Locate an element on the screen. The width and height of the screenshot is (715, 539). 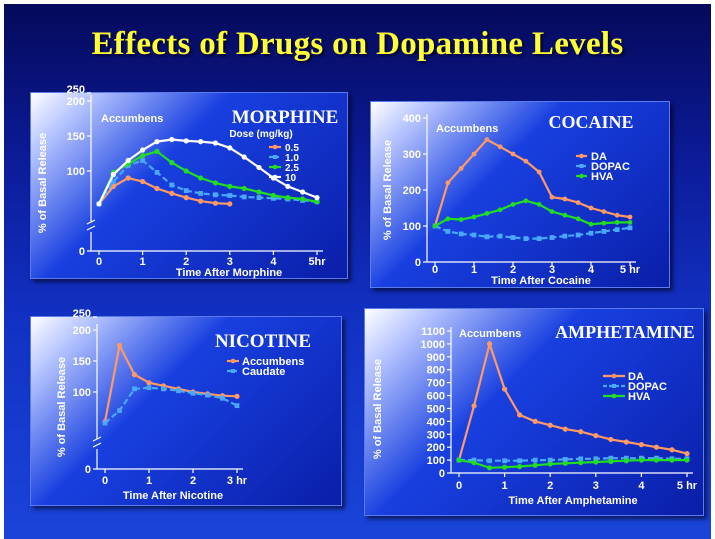
legend-label: DA is located at coordinates (599, 157).